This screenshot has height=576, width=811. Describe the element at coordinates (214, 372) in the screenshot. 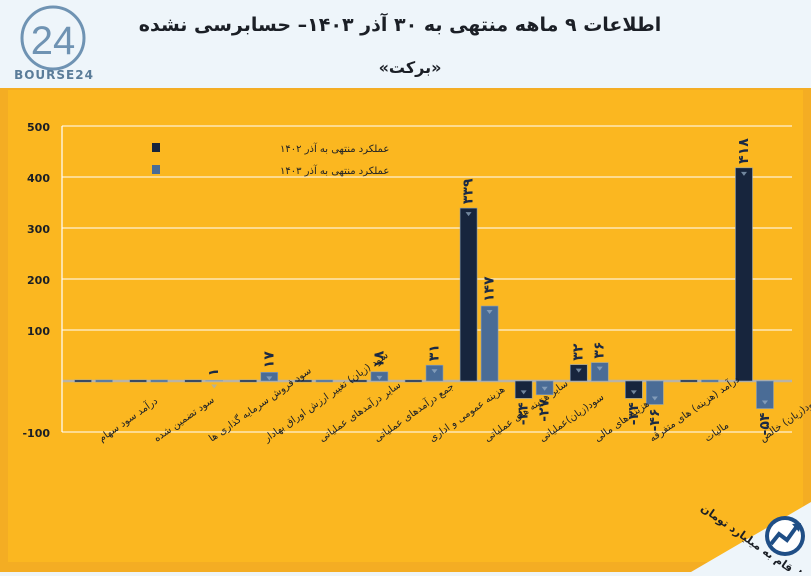

I see `bar-value-label: ۱` at that location.